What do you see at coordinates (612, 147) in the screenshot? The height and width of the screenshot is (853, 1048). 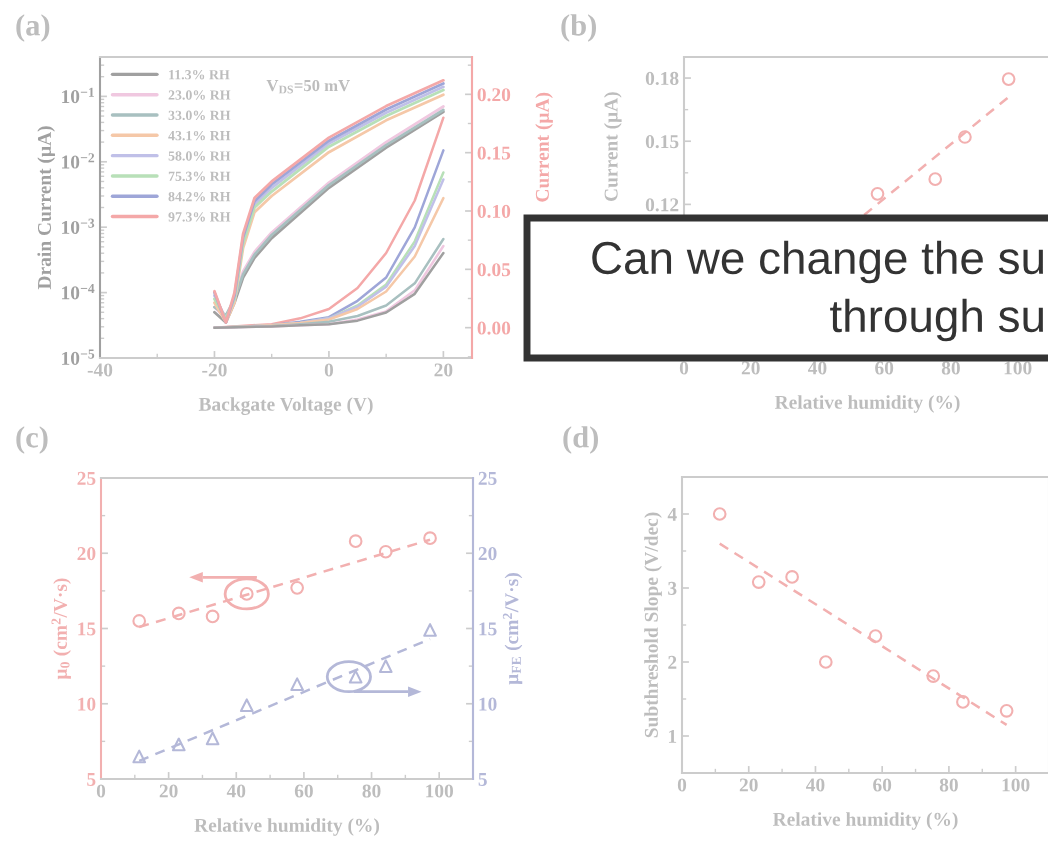 I see `y-axis-title: Current (μA)` at bounding box center [612, 147].